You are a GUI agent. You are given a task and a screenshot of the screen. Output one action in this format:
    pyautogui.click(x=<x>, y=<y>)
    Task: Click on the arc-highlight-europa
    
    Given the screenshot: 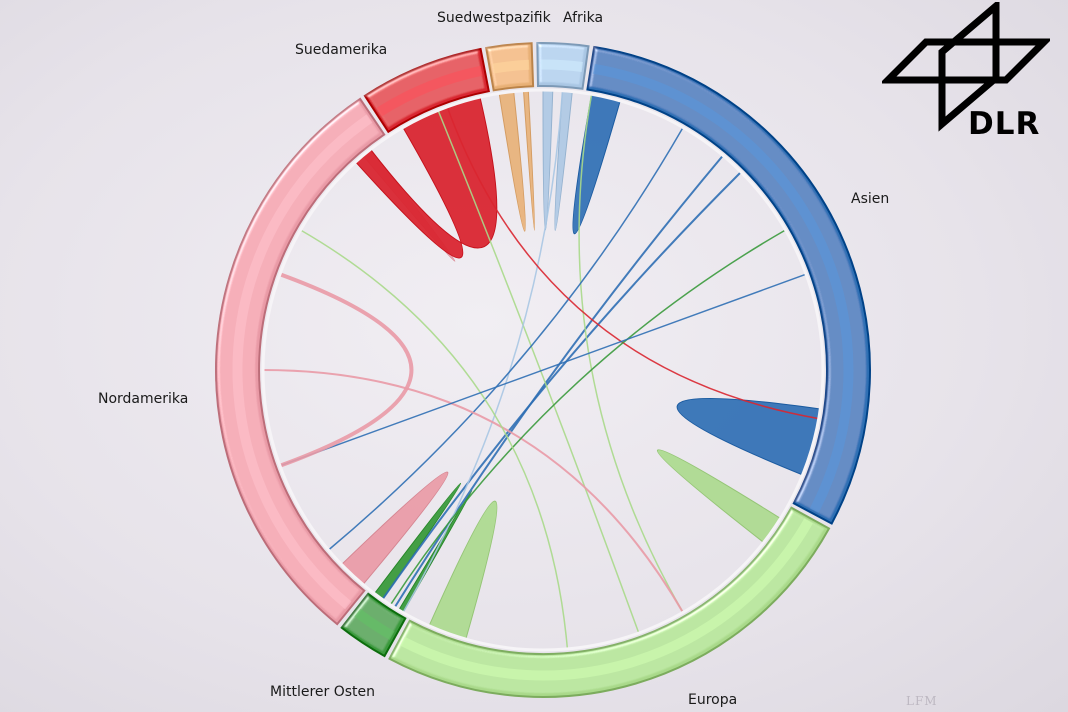 What is the action you would take?
    pyautogui.click(x=606, y=599)
    